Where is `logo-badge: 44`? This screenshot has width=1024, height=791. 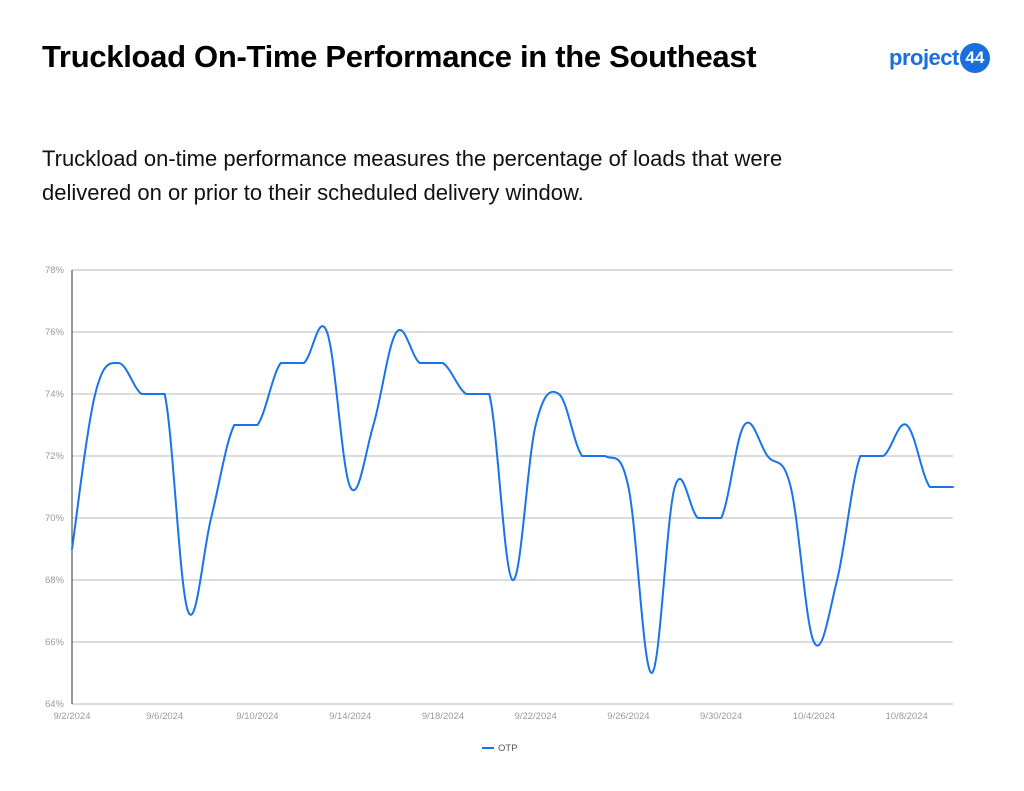
logo-badge: 44 is located at coordinates (974, 58).